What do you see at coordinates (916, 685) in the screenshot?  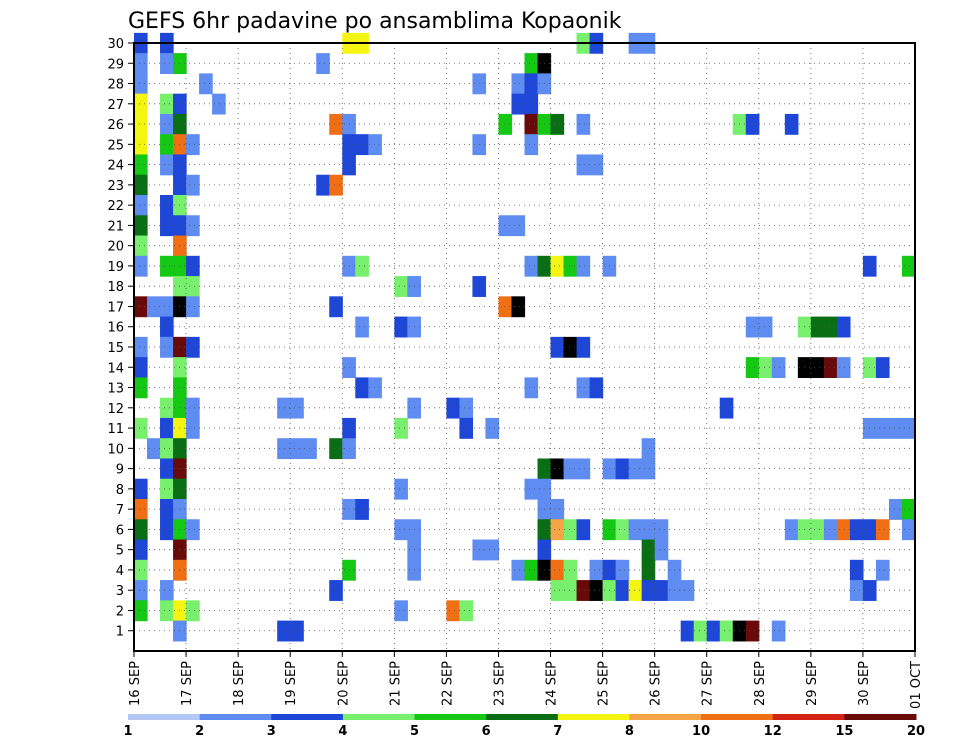 I see `x-tick-label: 01 OCT` at bounding box center [916, 685].